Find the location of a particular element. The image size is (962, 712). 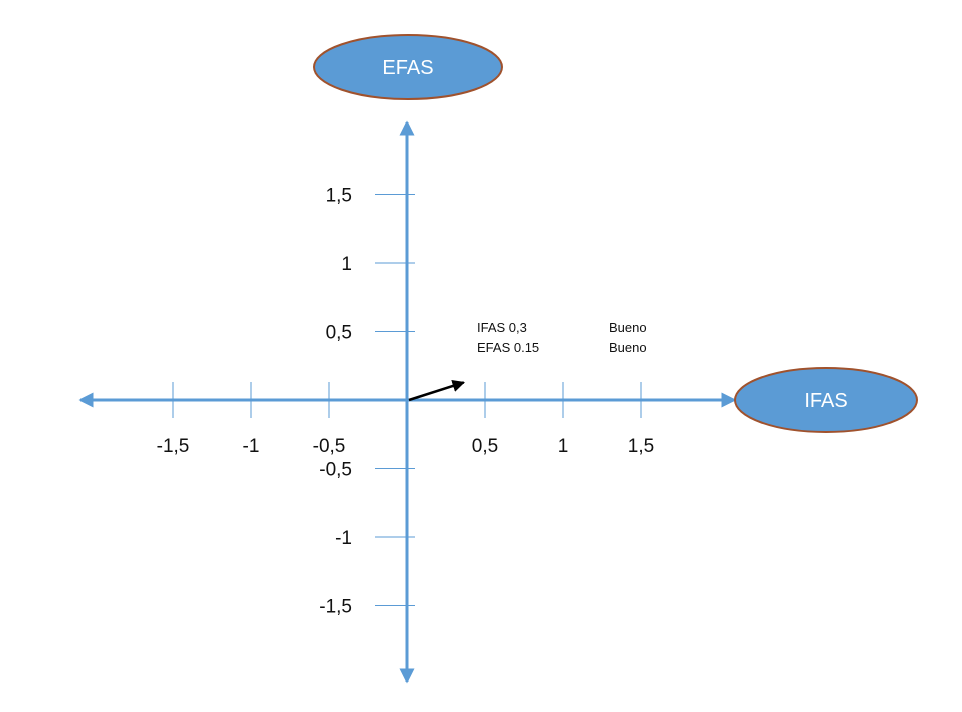

y-tick-label: -1 is located at coordinates (343, 538).